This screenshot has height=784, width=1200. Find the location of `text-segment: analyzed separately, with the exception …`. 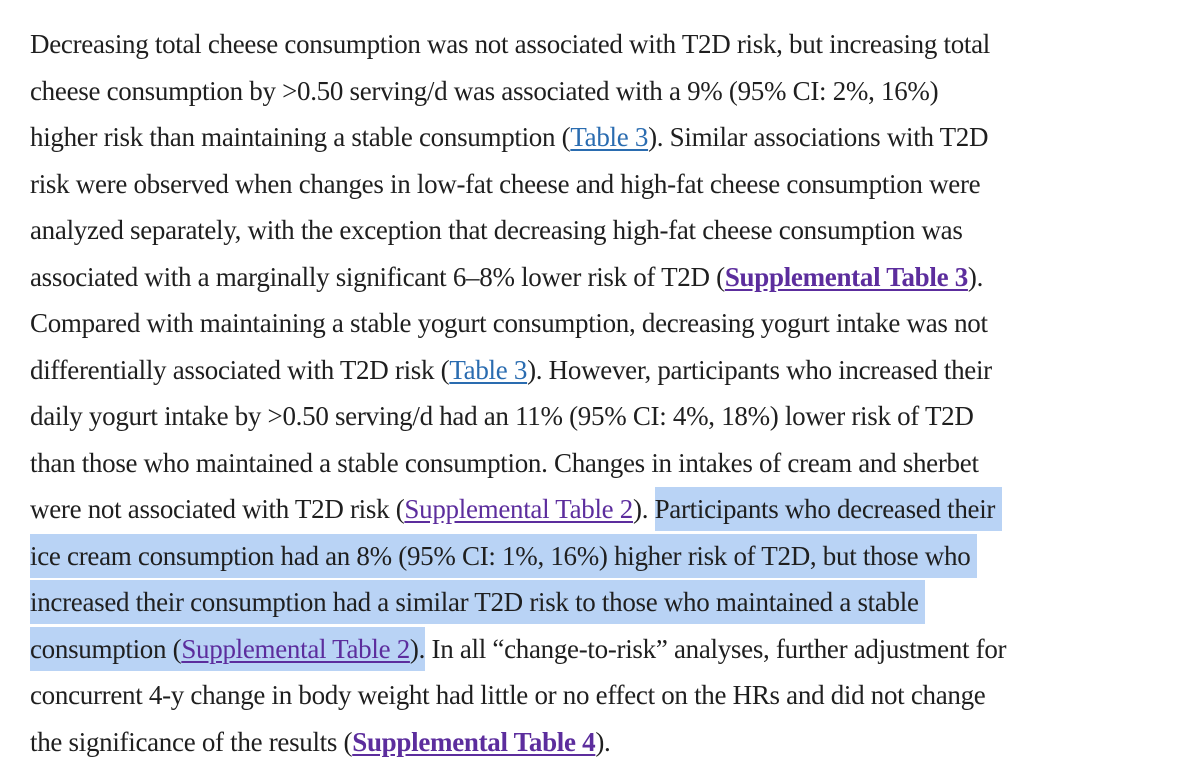

text-segment: analyzed separately, with the exception … is located at coordinates (496, 230).